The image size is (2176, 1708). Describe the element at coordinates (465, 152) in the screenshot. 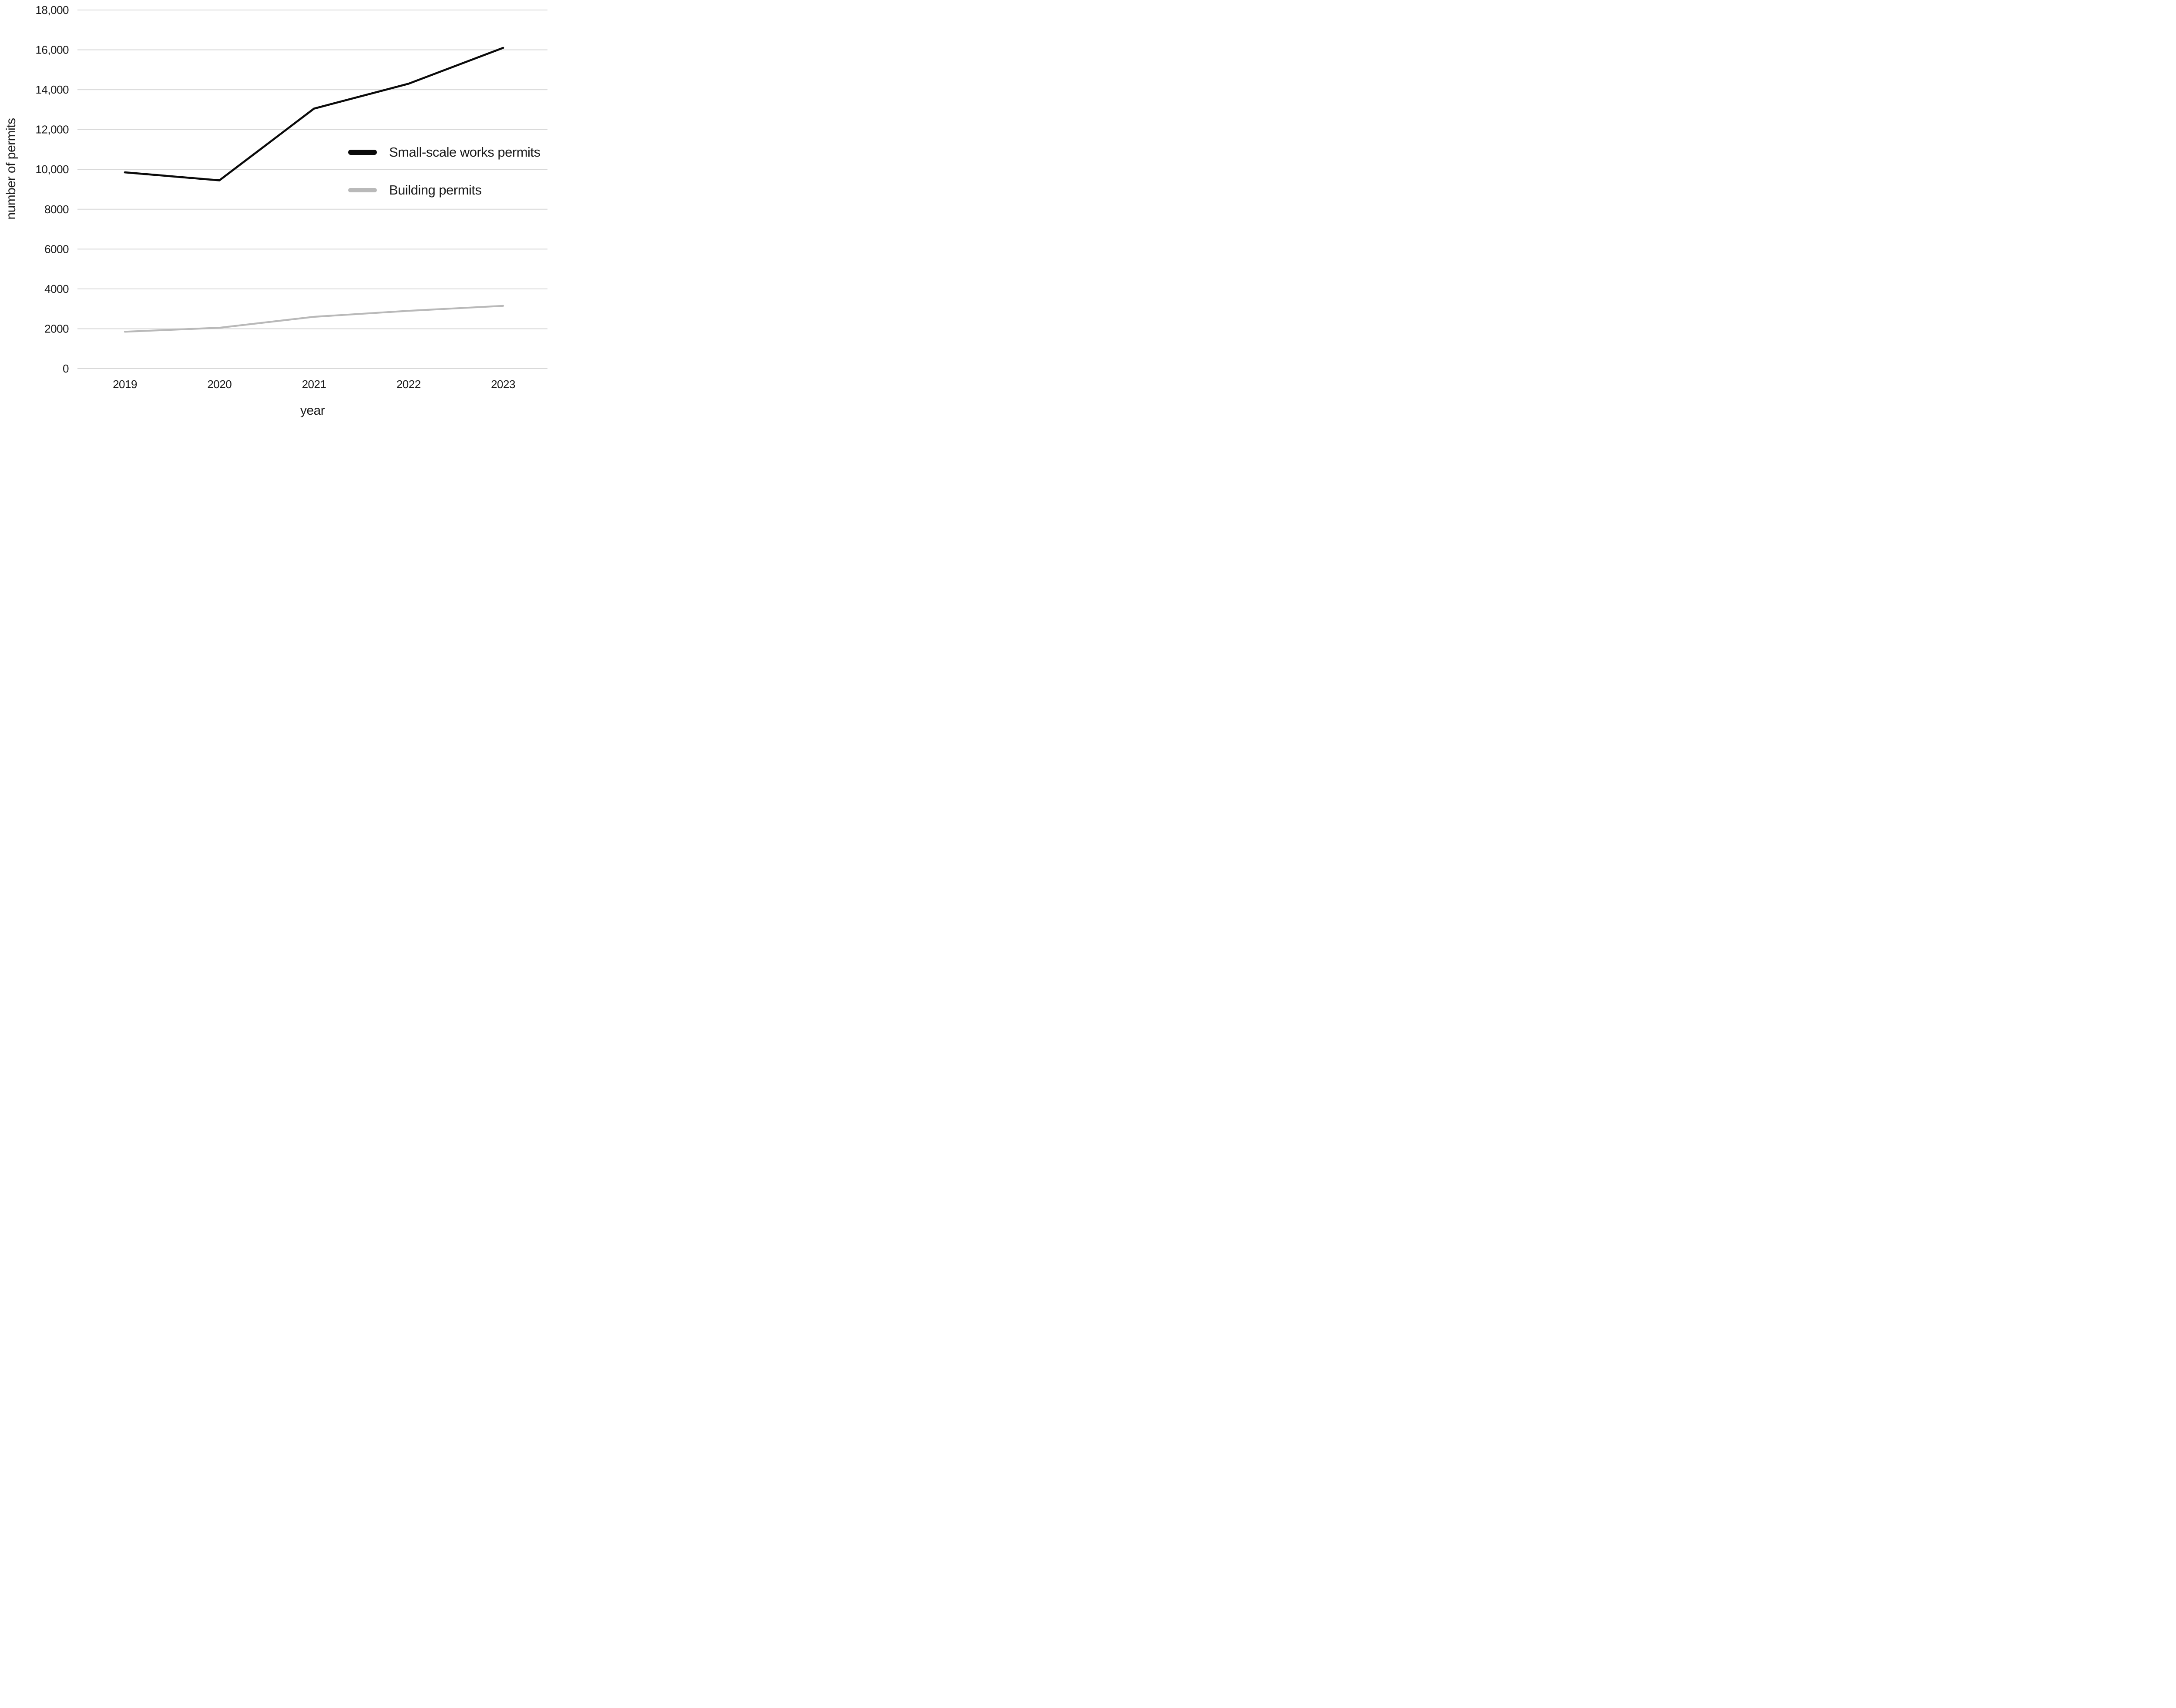

I see `legend-label: Small-scale works permits` at that location.